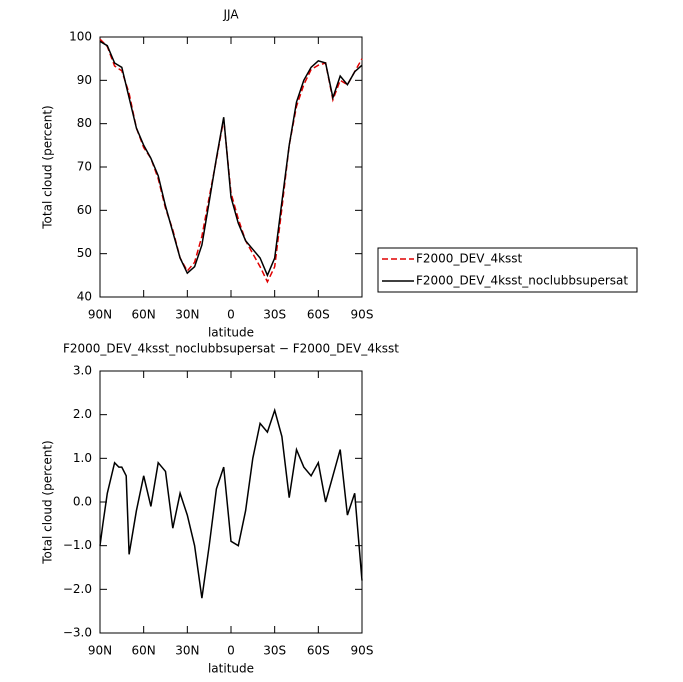 The image size is (683, 682). Describe the element at coordinates (82, 414) in the screenshot. I see `y-tick-label: 2.0` at that location.